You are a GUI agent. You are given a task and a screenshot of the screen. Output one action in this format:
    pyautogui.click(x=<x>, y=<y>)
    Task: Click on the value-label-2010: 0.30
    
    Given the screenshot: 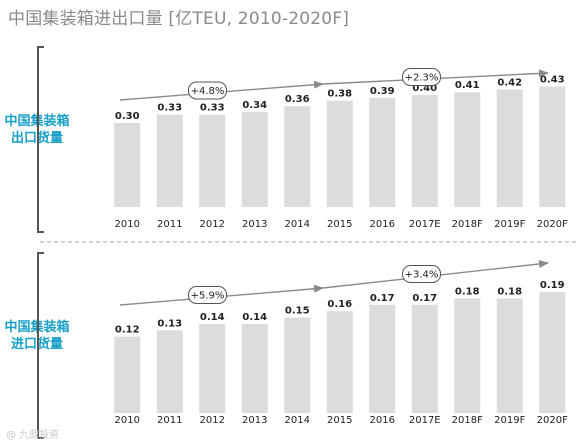 What is the action you would take?
    pyautogui.click(x=127, y=116)
    